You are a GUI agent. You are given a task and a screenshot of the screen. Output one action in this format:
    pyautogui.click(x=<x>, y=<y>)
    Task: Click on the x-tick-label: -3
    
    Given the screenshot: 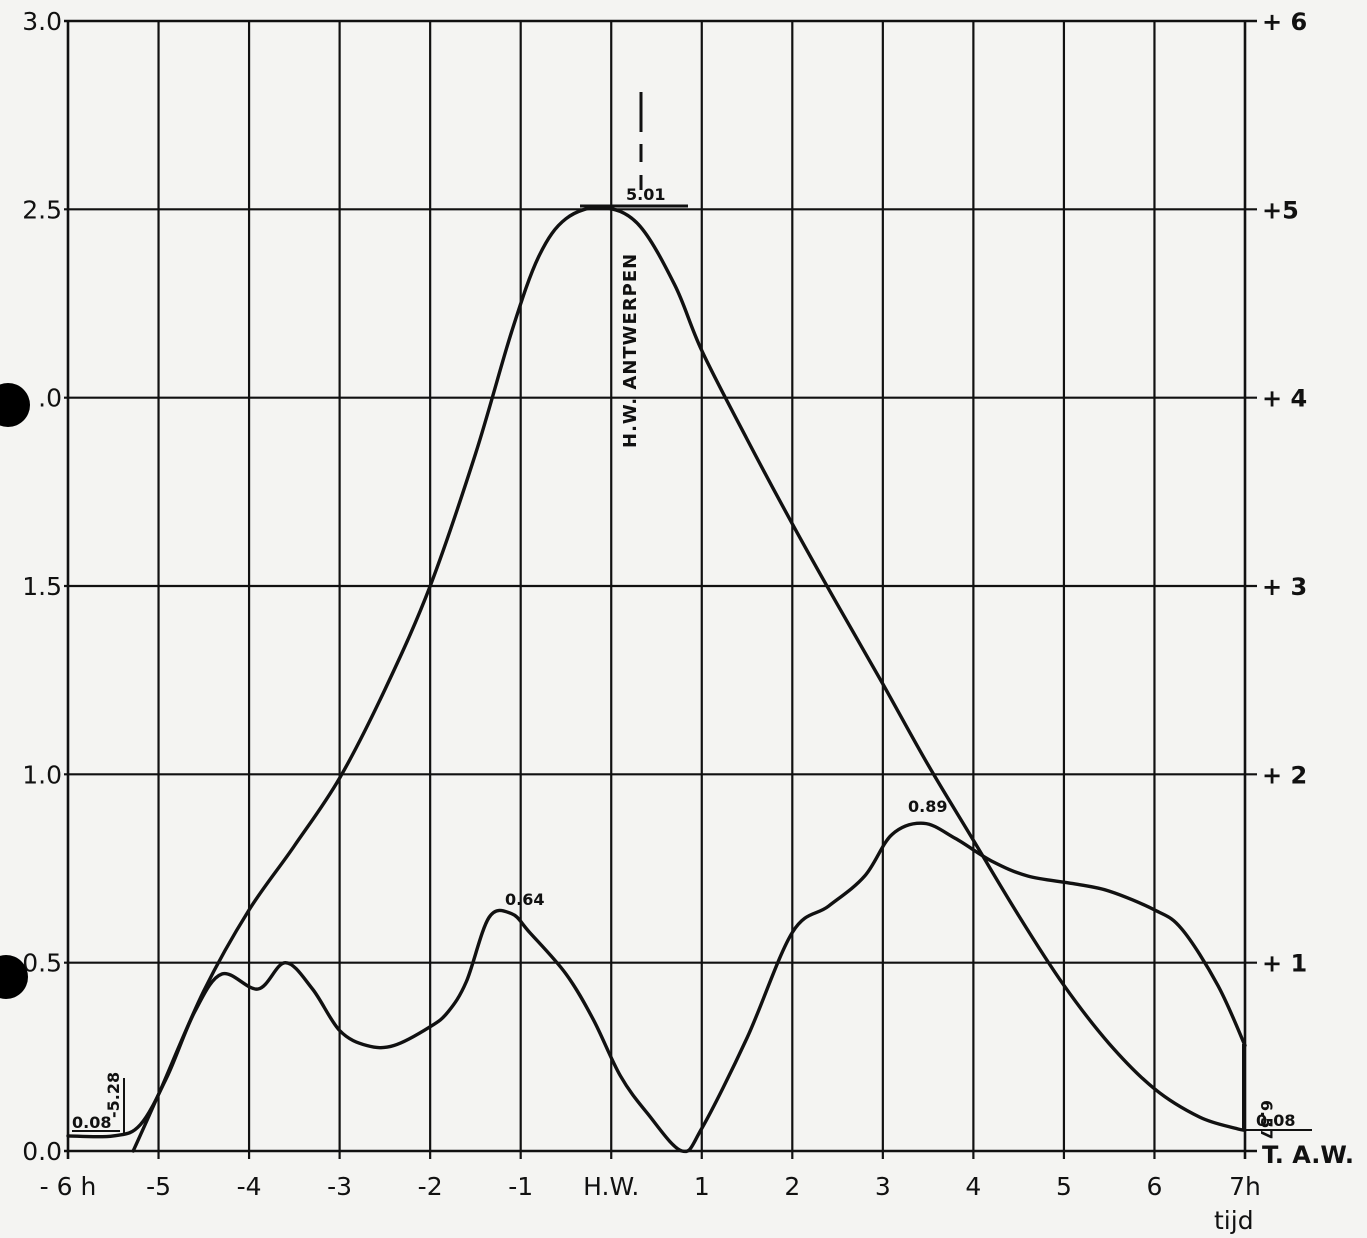 What is the action you would take?
    pyautogui.click(x=339, y=1186)
    